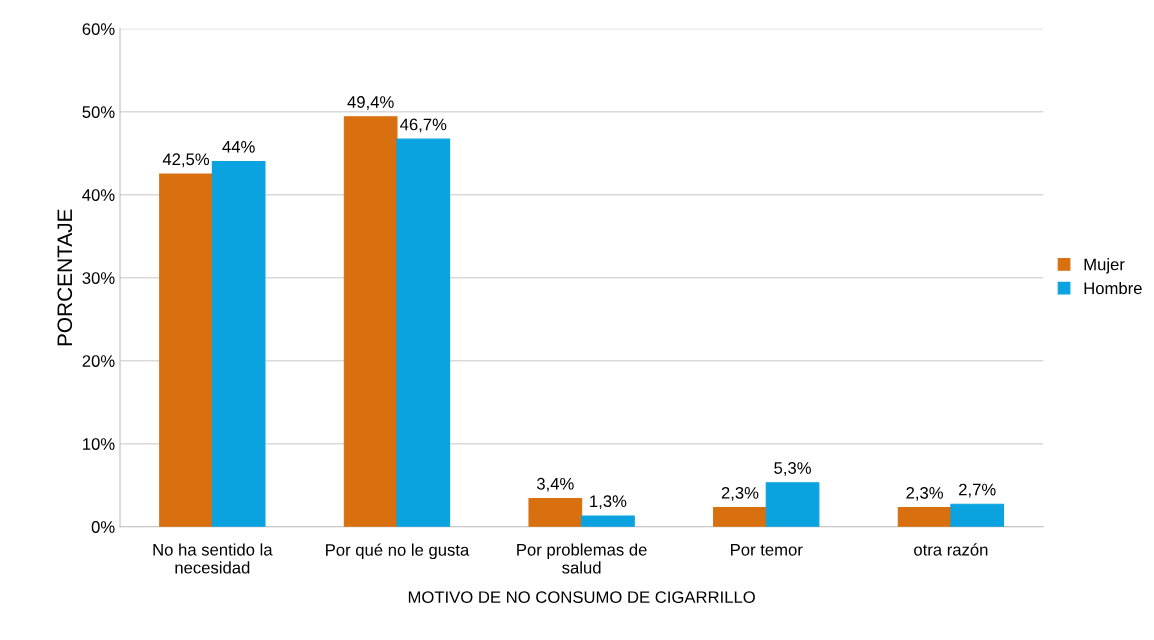 This screenshot has width=1154, height=640. What do you see at coordinates (99, 444) in the screenshot?
I see `y-tick-label: 10%` at bounding box center [99, 444].